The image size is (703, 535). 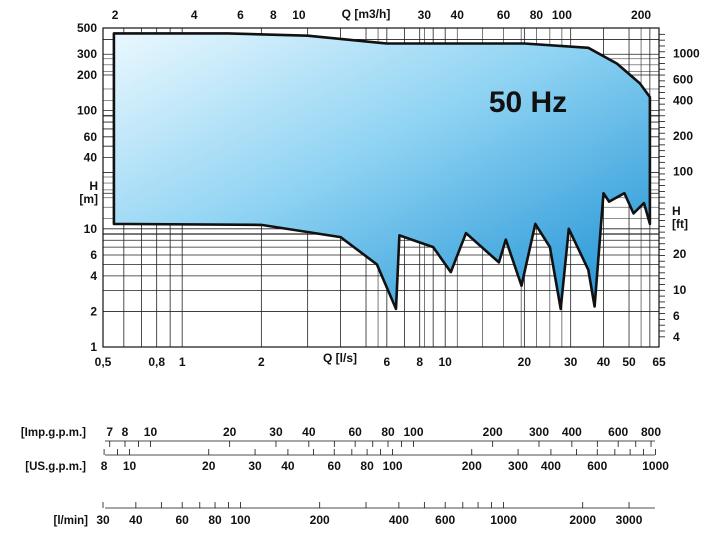 I want to click on x-tick-label-top: 6, so click(x=240, y=15).